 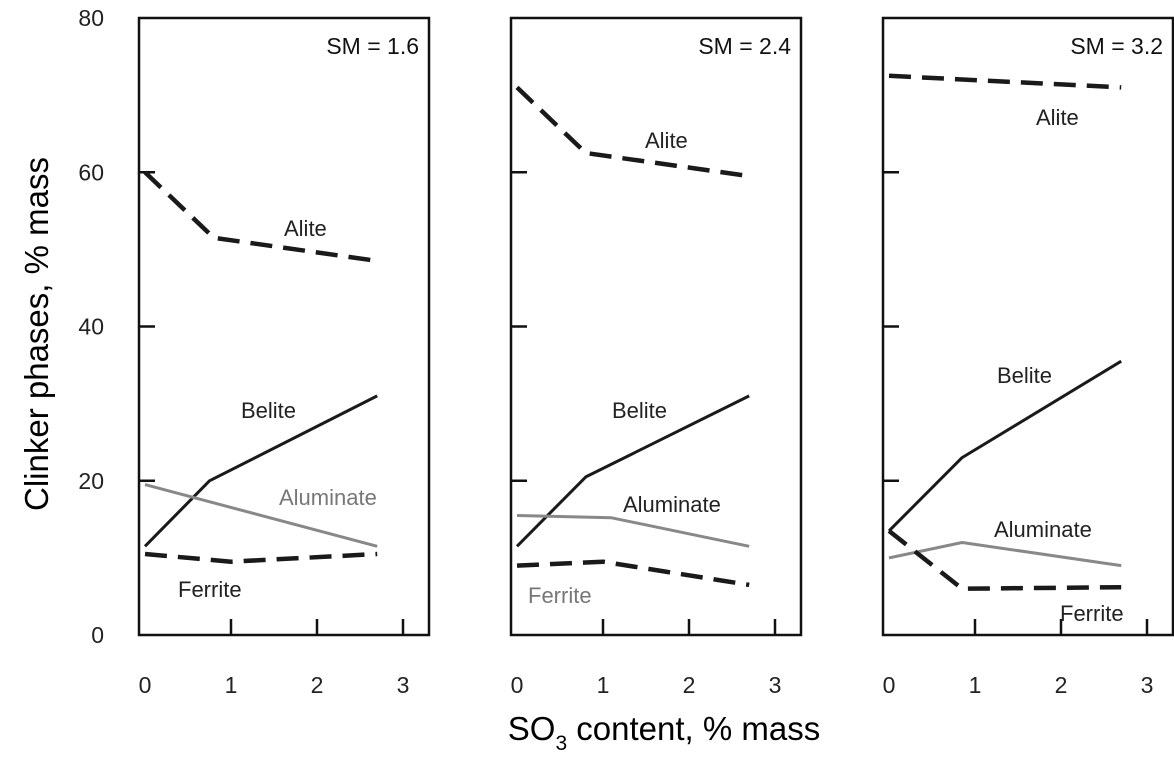 I want to click on y-tick-label: 20, so click(x=91, y=481).